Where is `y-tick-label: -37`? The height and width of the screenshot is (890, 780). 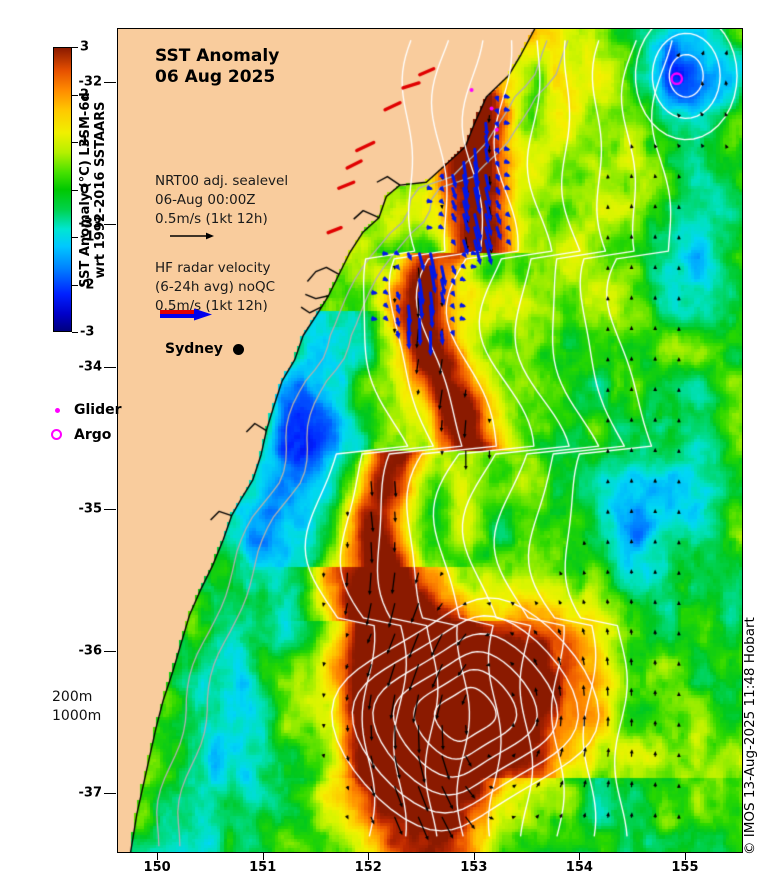
y-tick-label: -37 is located at coordinates (90, 793).